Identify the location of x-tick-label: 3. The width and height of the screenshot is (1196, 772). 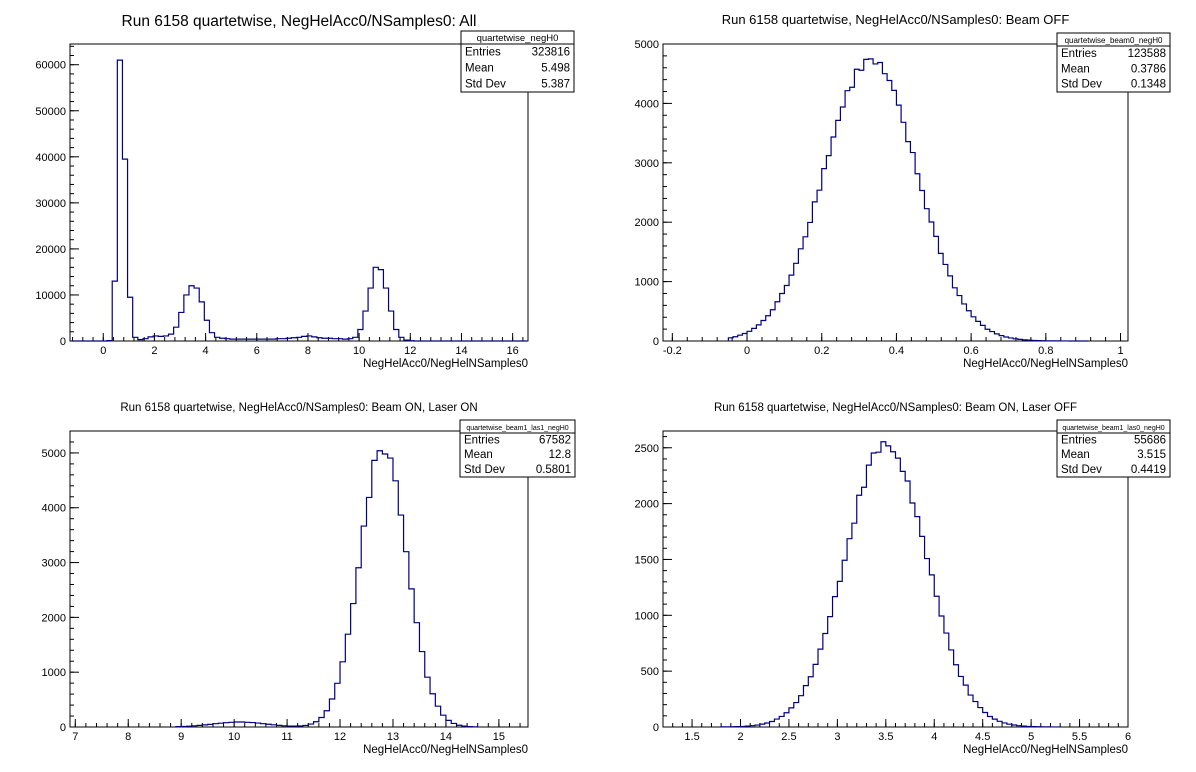
(837, 737).